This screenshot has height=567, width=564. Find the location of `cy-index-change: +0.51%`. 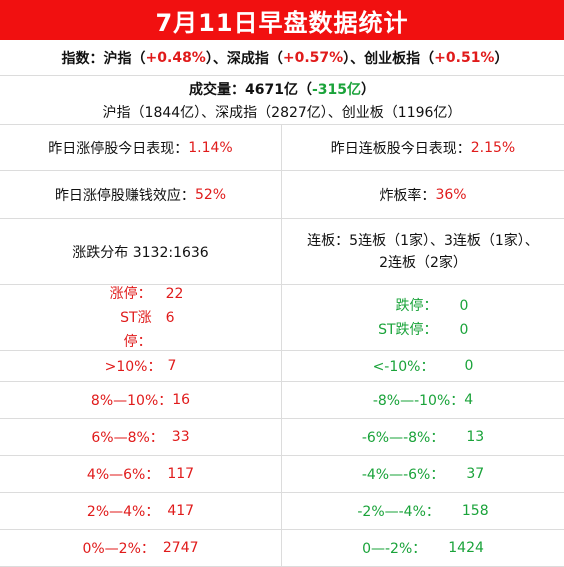

cy-index-change: +0.51% is located at coordinates (464, 57).